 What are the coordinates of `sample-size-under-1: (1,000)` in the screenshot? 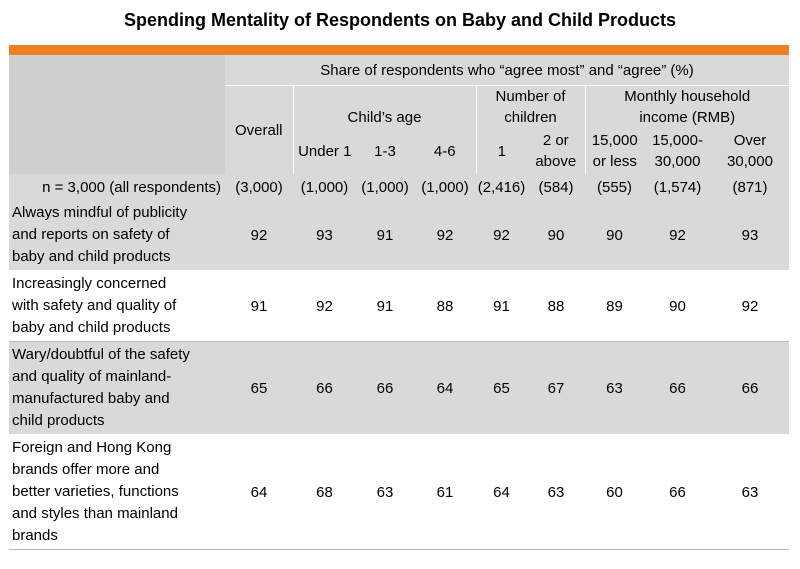 It's located at (324, 187).